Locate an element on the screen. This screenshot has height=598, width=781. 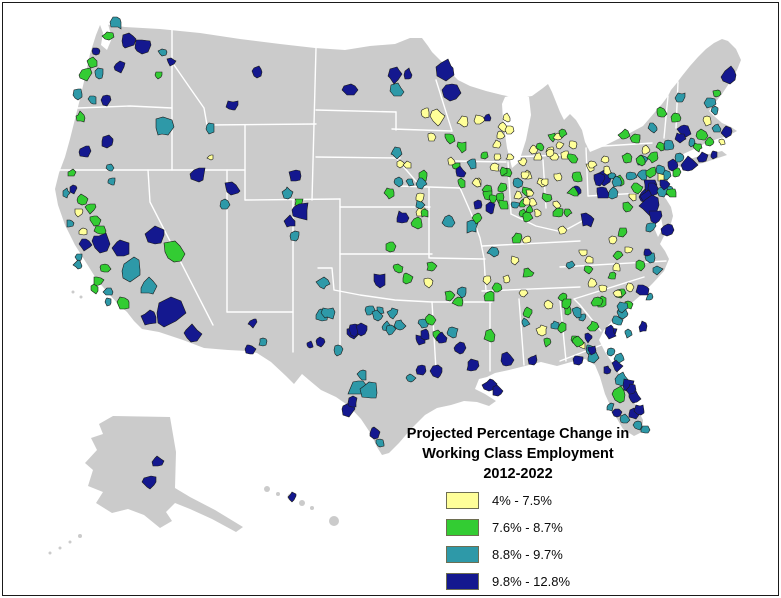
legend-label-class1: 4% - 7.5% is located at coordinates (522, 500).